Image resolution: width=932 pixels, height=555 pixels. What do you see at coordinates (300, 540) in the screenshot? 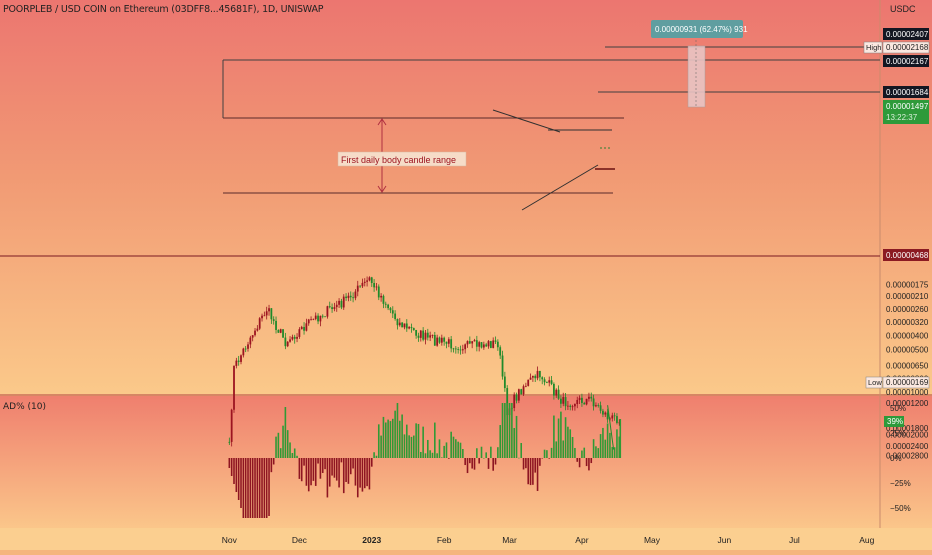
I see `time-tick-label: Dec` at bounding box center [300, 540].